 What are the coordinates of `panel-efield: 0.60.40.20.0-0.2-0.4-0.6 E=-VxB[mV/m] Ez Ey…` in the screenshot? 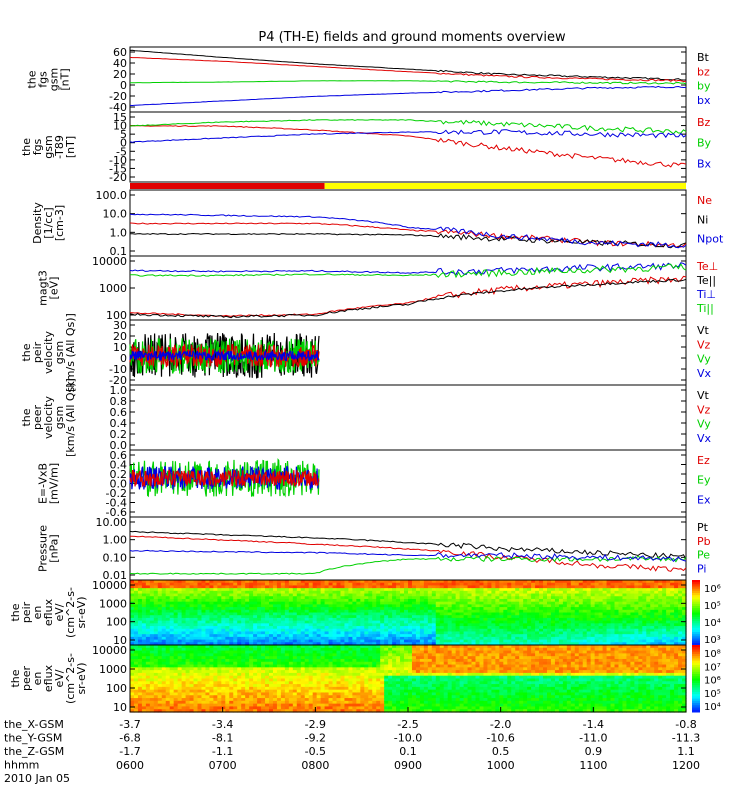 It's located at (374, 484).